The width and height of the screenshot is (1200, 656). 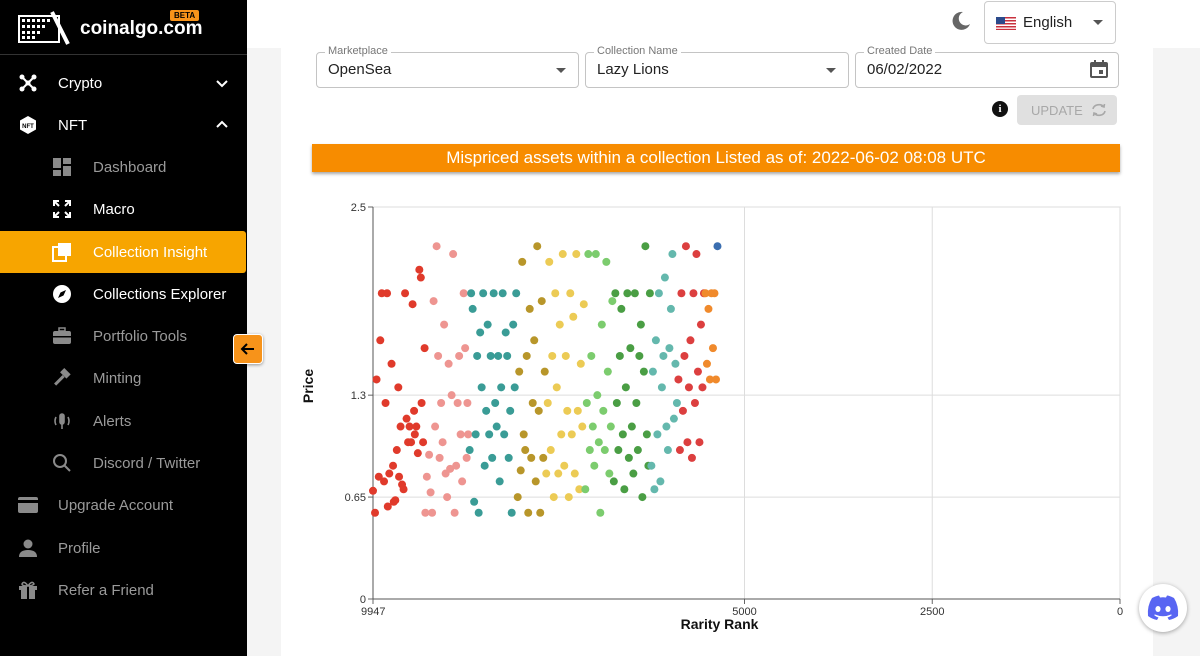 What do you see at coordinates (1000, 109) in the screenshot?
I see `info-icon: i` at bounding box center [1000, 109].